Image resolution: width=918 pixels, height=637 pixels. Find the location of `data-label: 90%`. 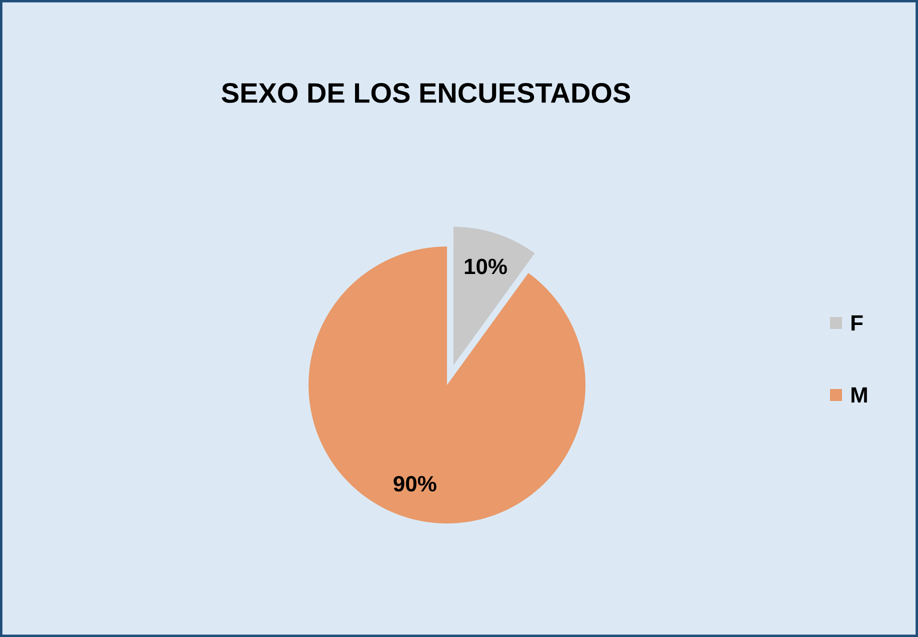

data-label: 90% is located at coordinates (415, 484).